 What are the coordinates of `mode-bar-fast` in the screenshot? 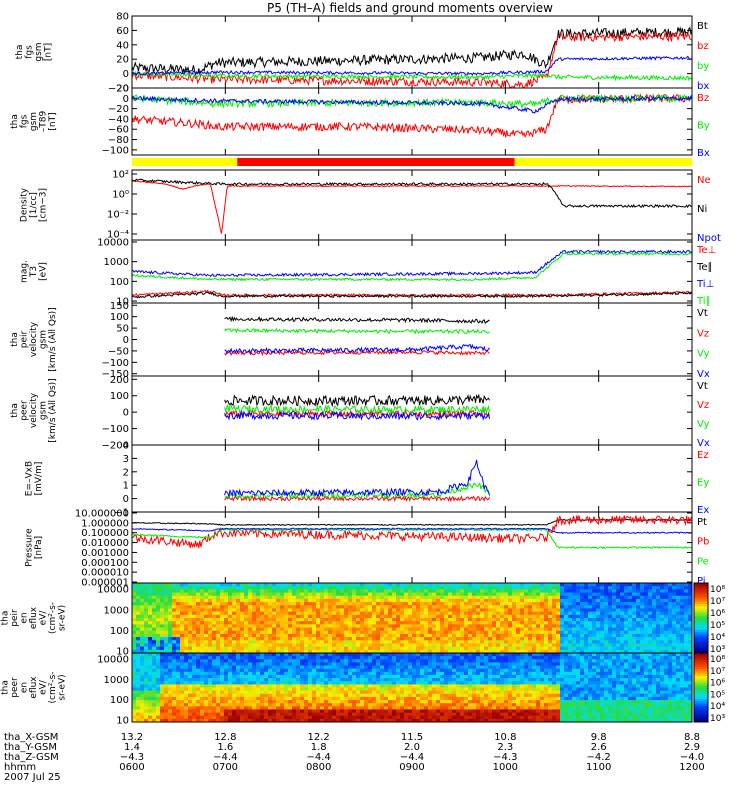 It's located at (376, 162).